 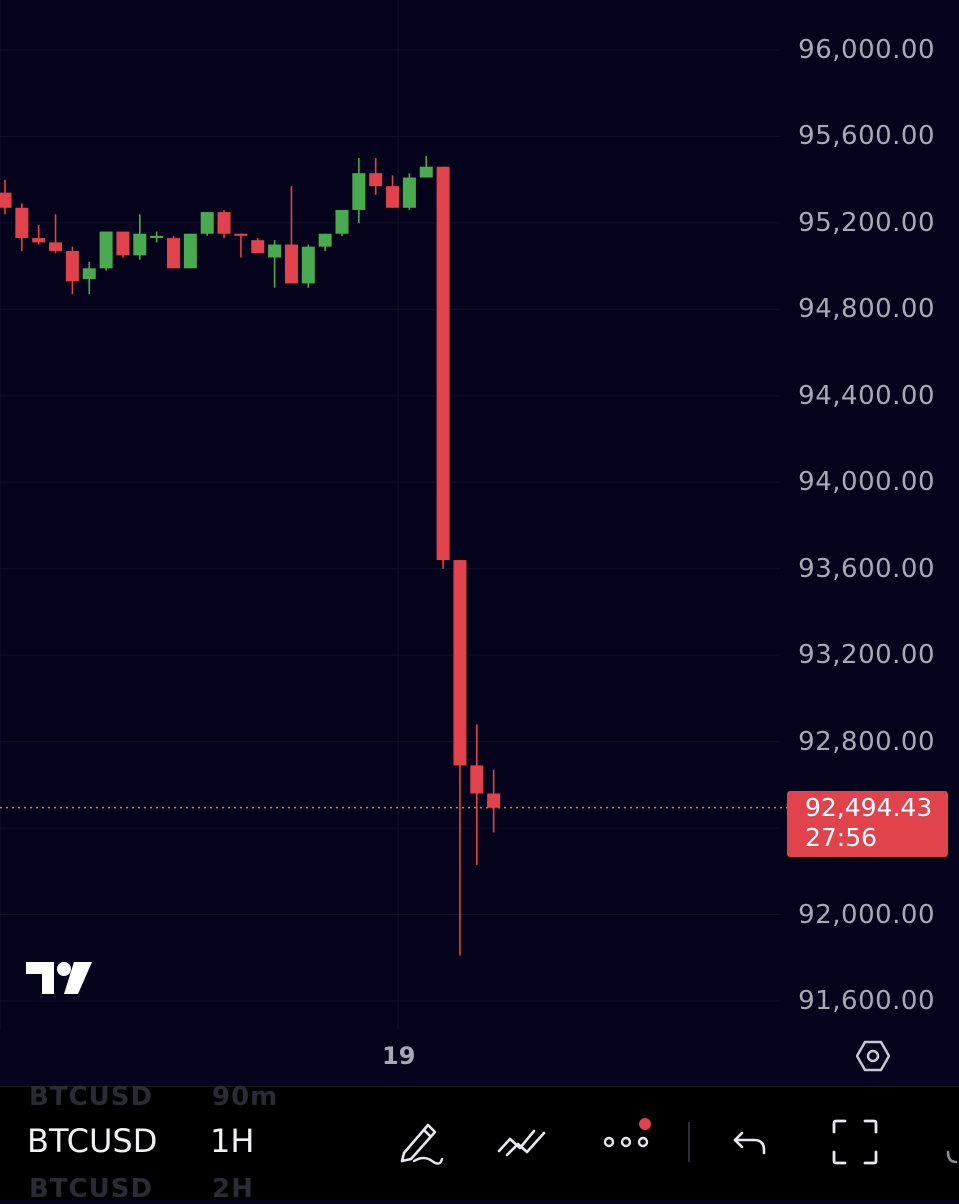 I want to click on ghost-symbol-next: BTCUSD, so click(x=91, y=1189).